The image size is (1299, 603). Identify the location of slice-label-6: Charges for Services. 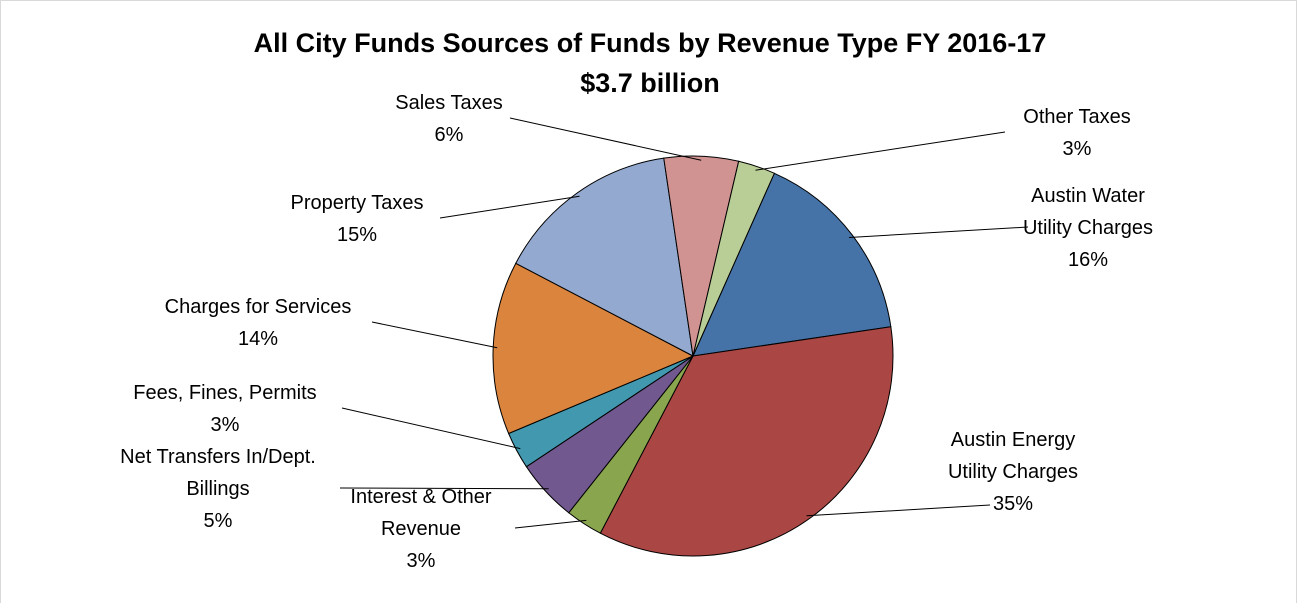
(258, 307).